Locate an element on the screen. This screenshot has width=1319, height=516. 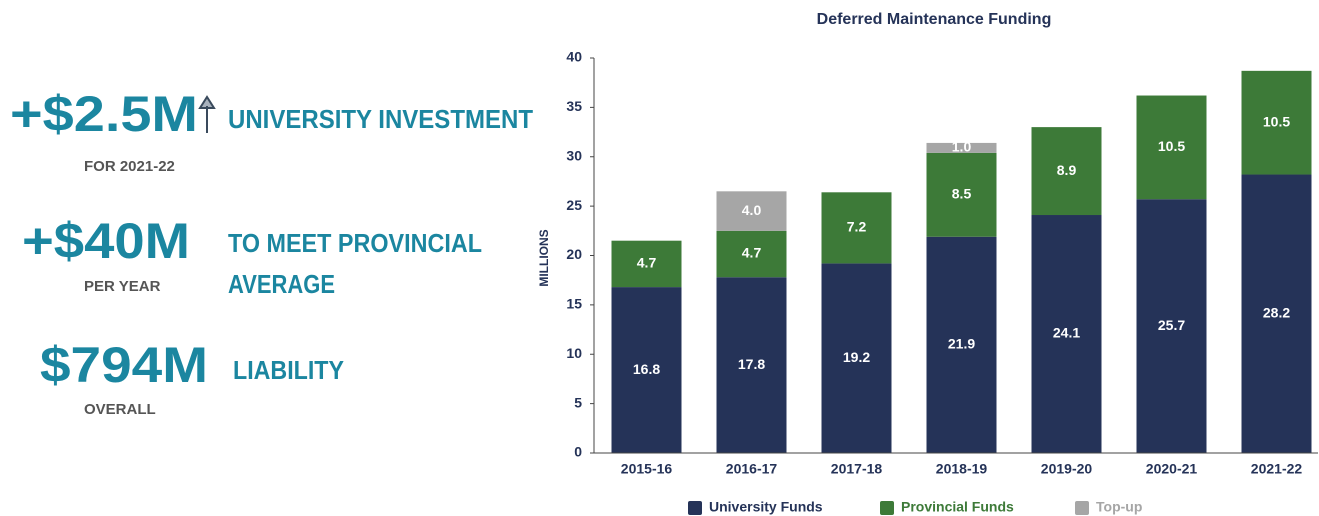
value-label: 4.0 is located at coordinates (752, 210).